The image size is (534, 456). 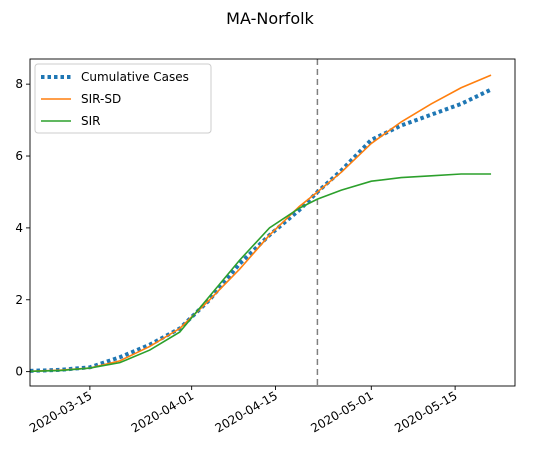 I want to click on legend-label: SIR, so click(x=91, y=121).